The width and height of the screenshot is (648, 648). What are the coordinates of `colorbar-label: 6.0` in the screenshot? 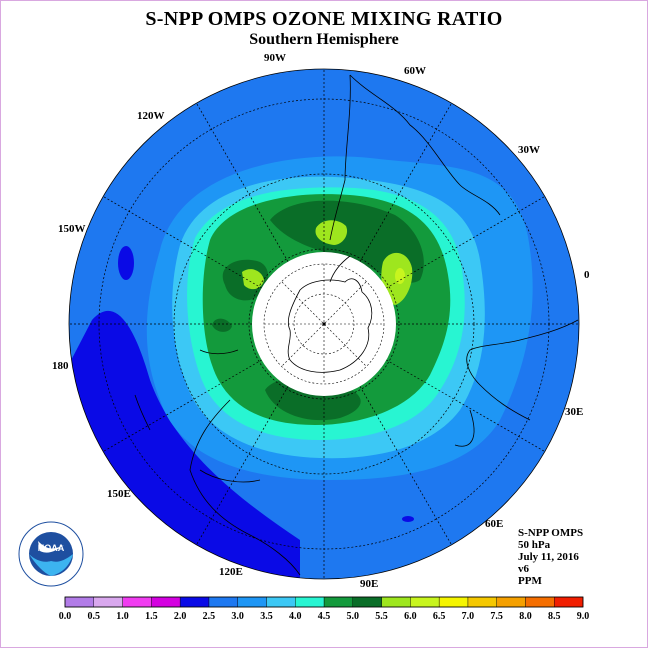 It's located at (410, 616).